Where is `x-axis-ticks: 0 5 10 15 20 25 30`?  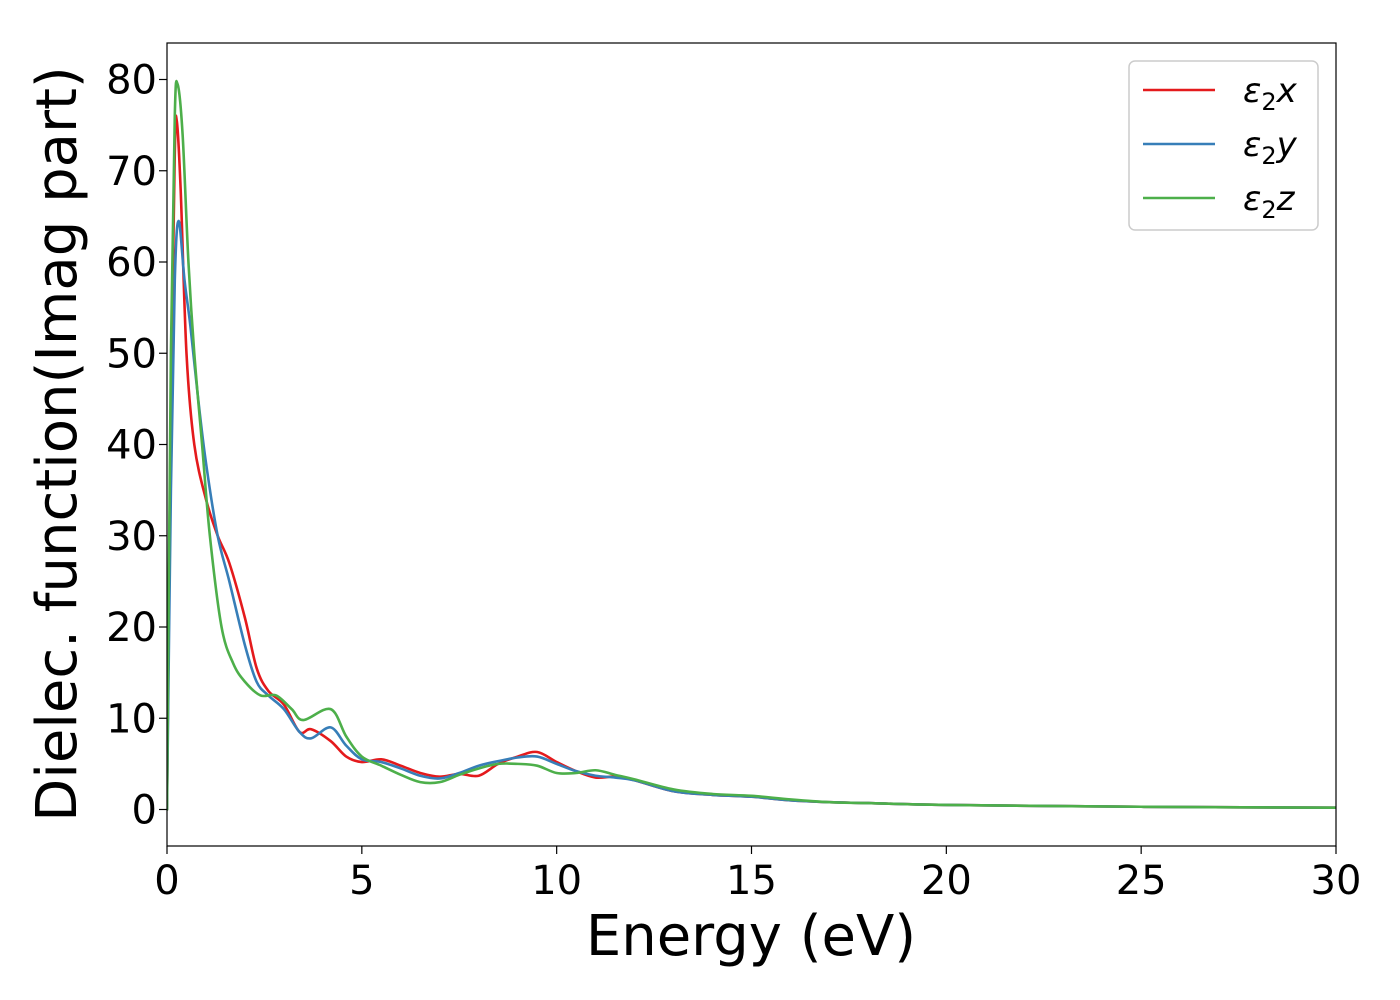 x-axis-ticks: 0 5 10 15 20 25 30 is located at coordinates (757, 875).